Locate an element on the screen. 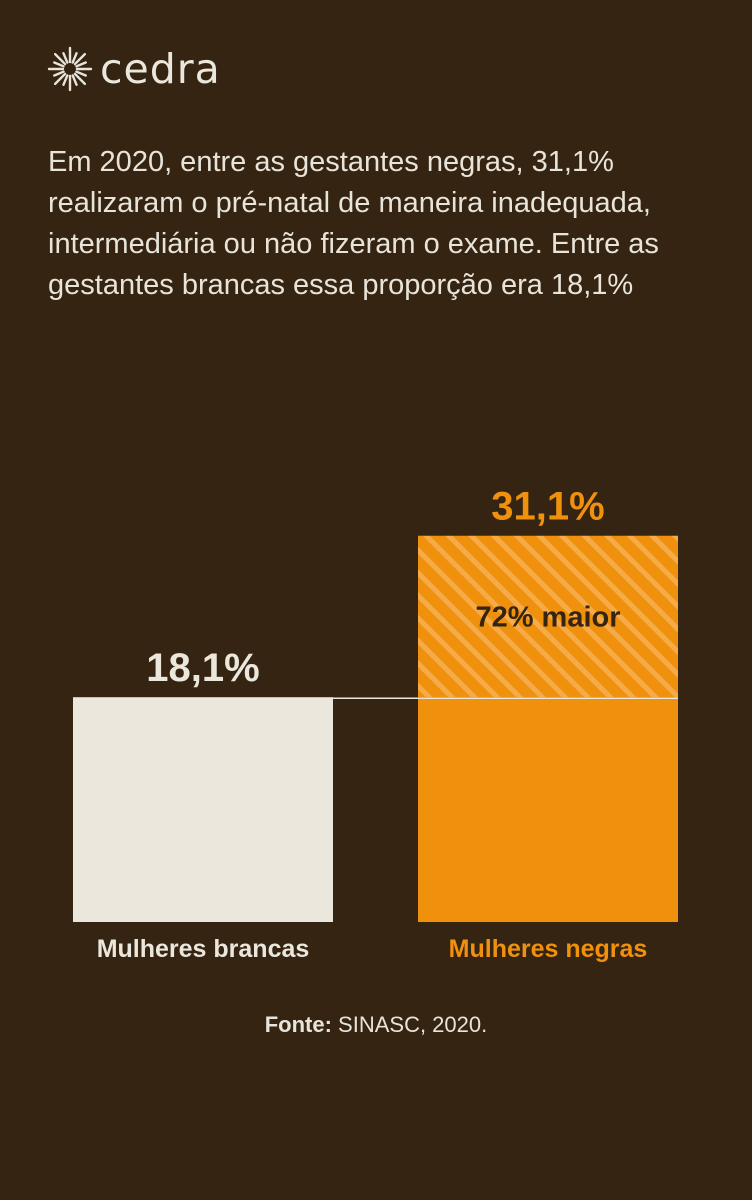 This screenshot has height=1200, width=752. brand-logo: cedra is located at coordinates (133, 69).